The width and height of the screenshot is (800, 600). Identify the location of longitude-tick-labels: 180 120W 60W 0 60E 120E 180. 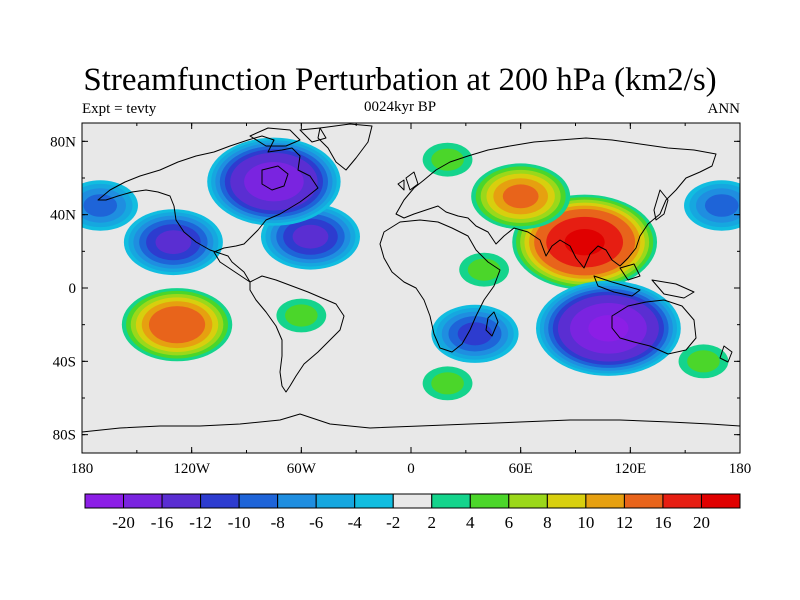
(411, 469).